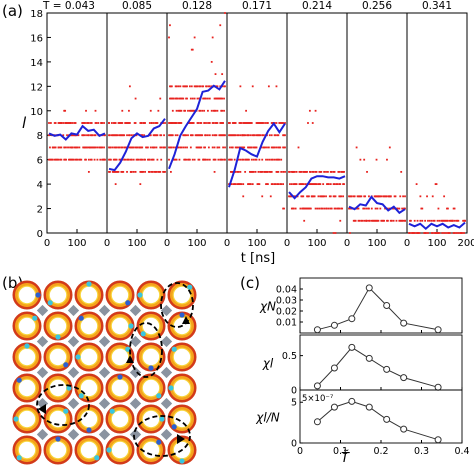 Image resolution: width=474 pixels, height=468 pixels. Describe the element at coordinates (182, 419) in the screenshot. I see `lattice-ring-inner` at that location.